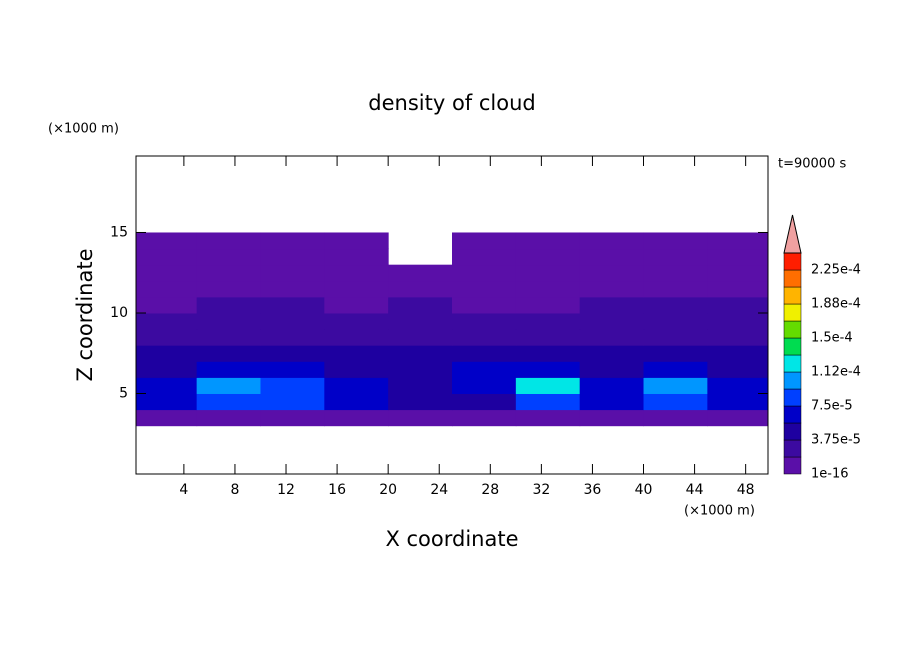  I want to click on colorbar-label: 2.25e-4, so click(836, 270).